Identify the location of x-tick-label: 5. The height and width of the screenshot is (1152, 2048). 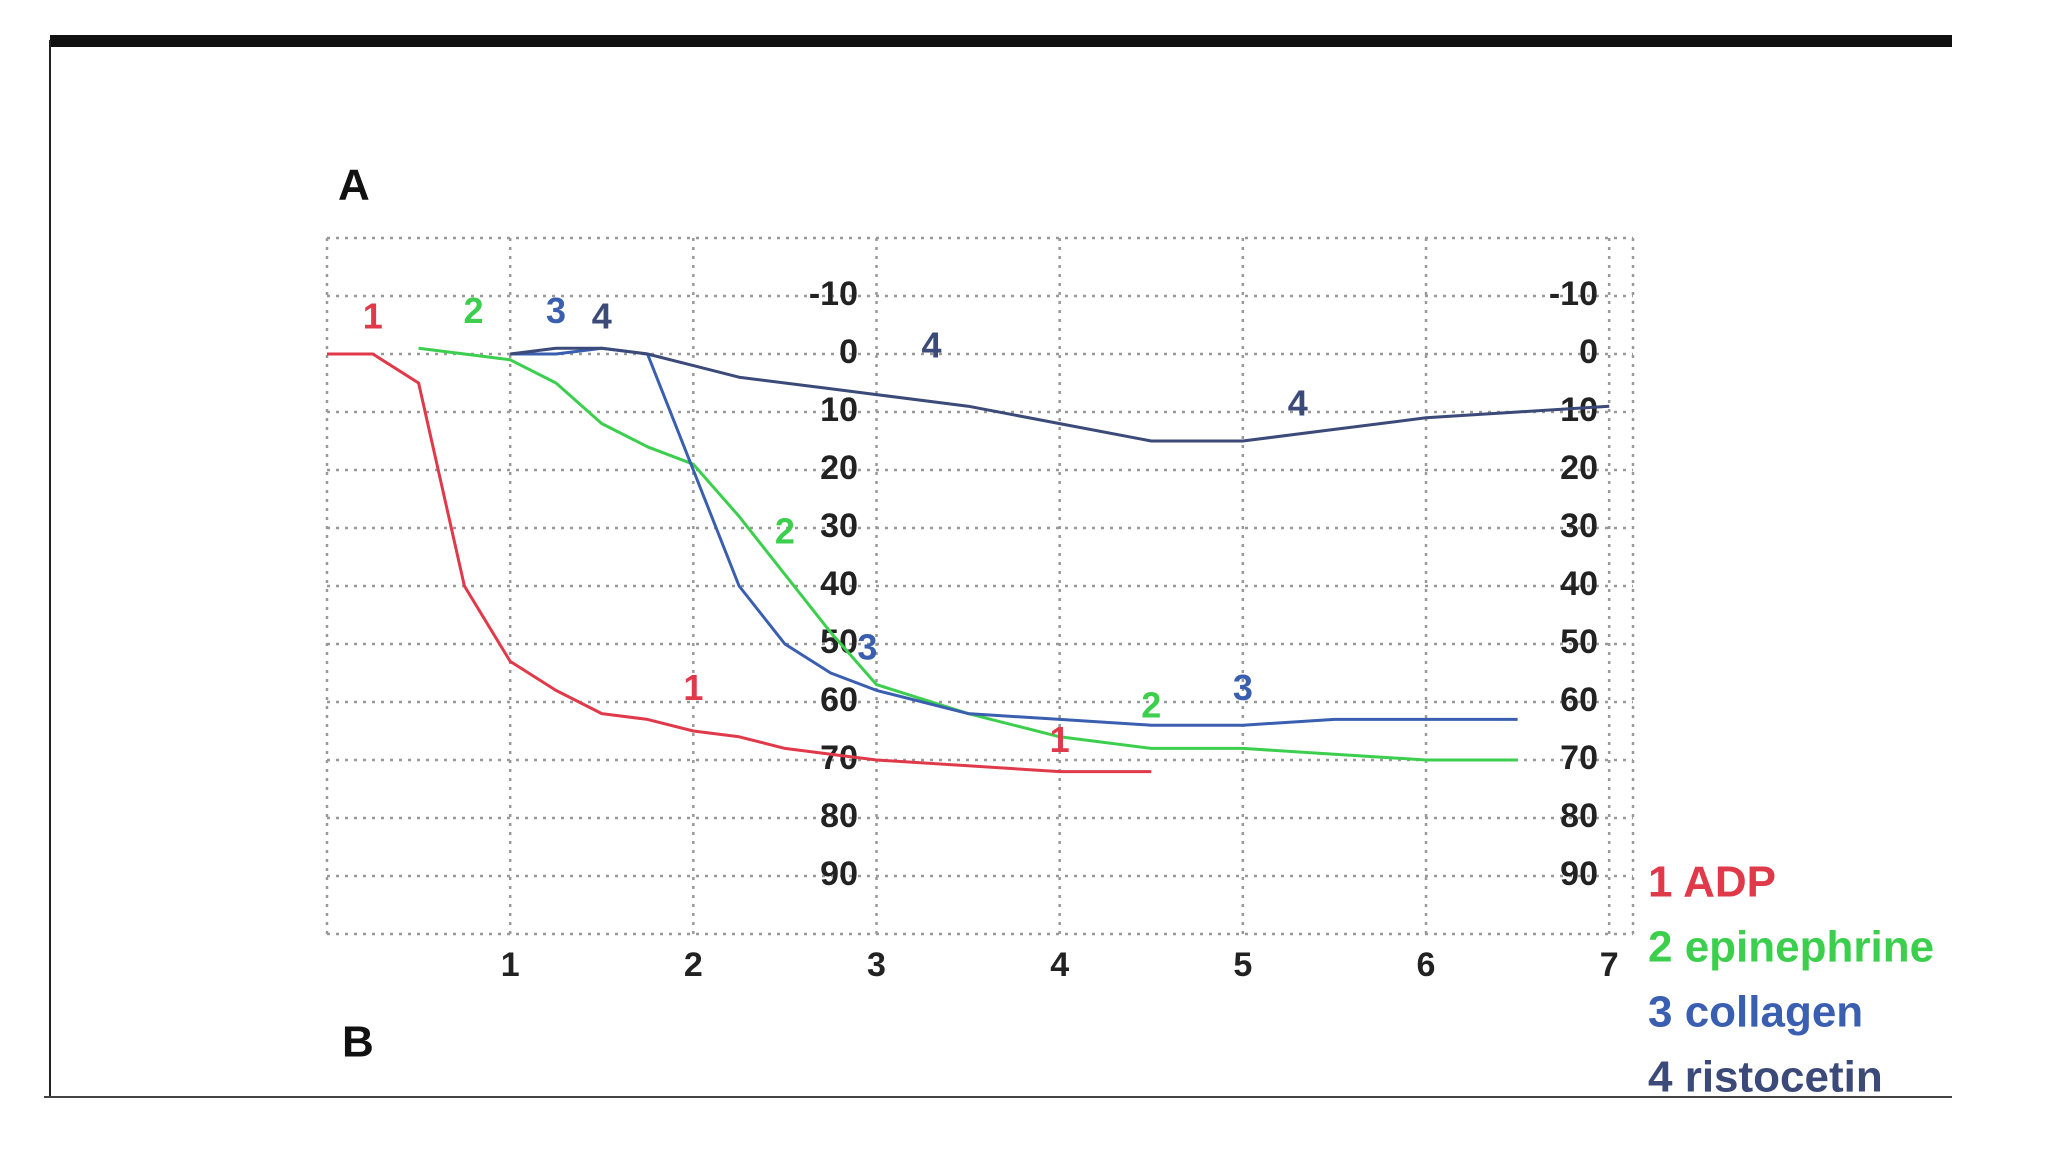
(1242, 965).